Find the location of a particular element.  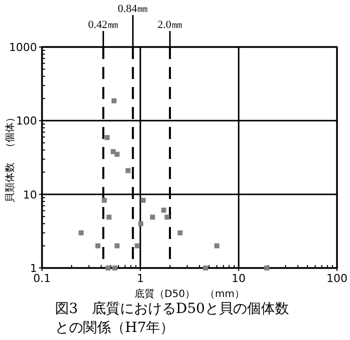

text: 図3 底質におけるD50と貝の個体数との関係（H7年） is located at coordinates (172, 319).